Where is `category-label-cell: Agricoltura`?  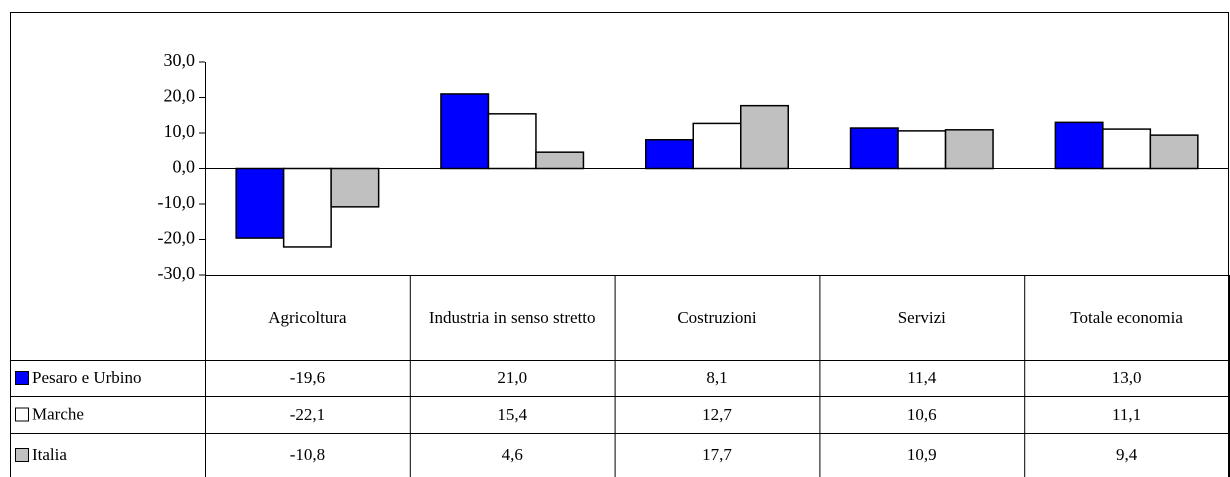 category-label-cell: Agricoltura is located at coordinates (307, 317).